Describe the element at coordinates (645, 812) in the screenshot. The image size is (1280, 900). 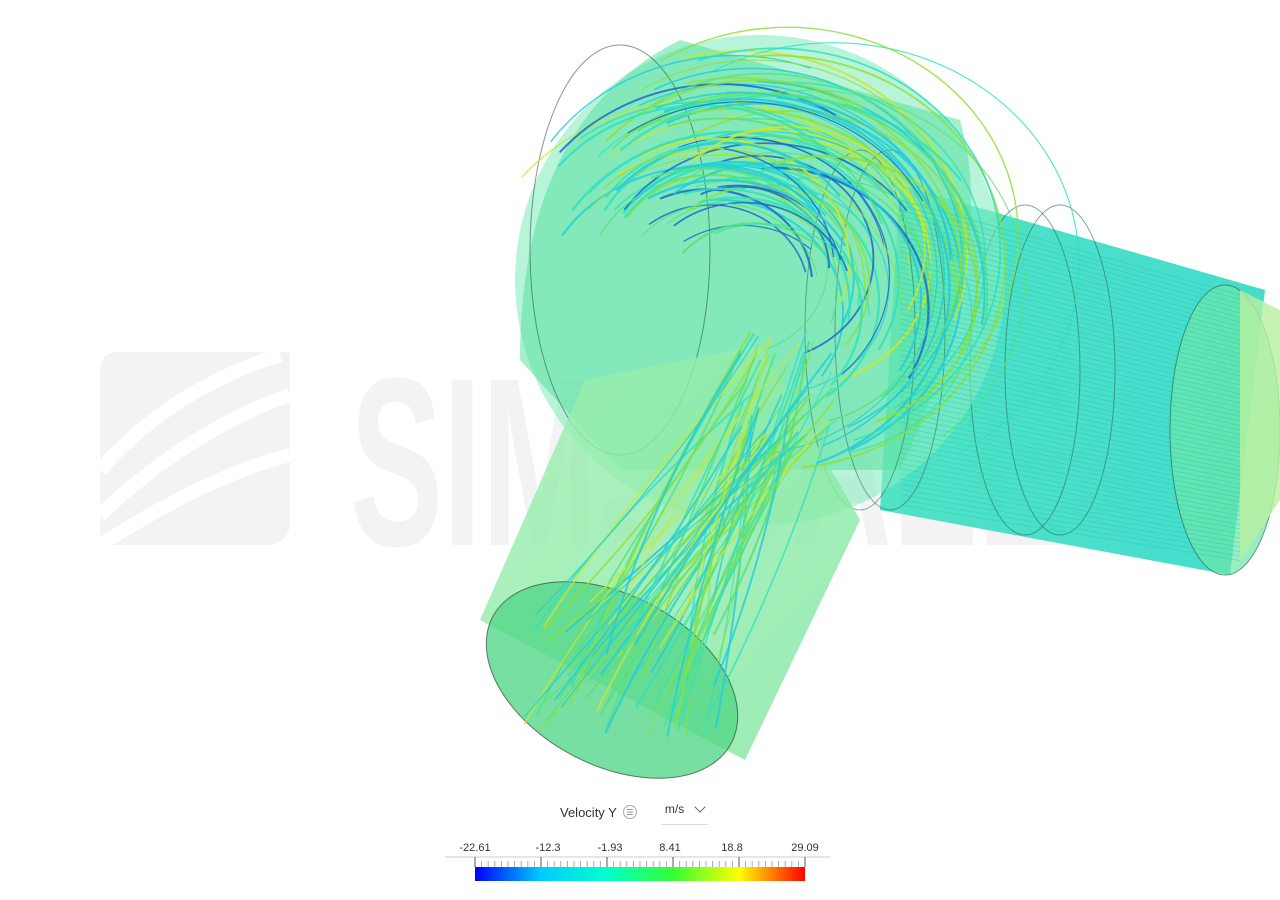
I see `legend-header: Velocity Y ☰ m/s` at that location.